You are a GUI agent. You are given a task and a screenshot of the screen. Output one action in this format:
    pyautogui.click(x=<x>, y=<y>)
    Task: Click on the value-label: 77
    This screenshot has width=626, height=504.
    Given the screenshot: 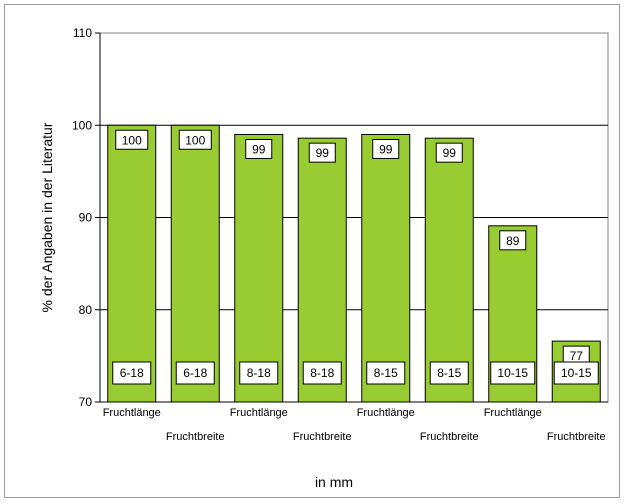 What is the action you would take?
    pyautogui.click(x=577, y=356)
    